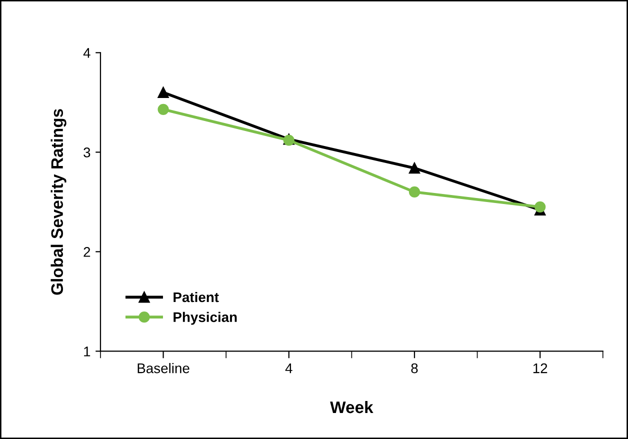  What do you see at coordinates (164, 368) in the screenshot?
I see `x-tick-label: Baseline` at bounding box center [164, 368].